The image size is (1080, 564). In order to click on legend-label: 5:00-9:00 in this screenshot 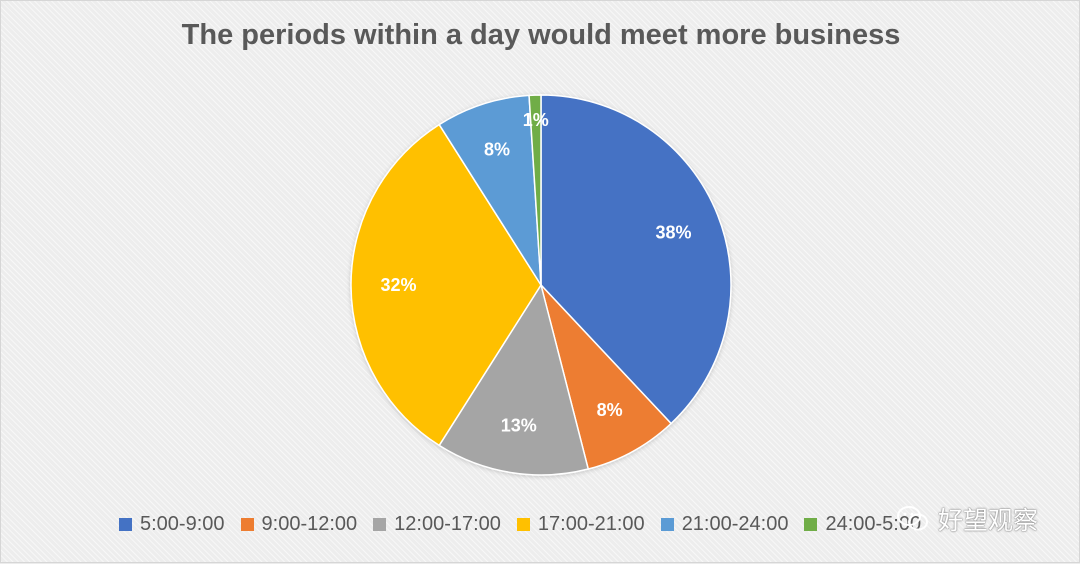, I will do `click(182, 523)`.